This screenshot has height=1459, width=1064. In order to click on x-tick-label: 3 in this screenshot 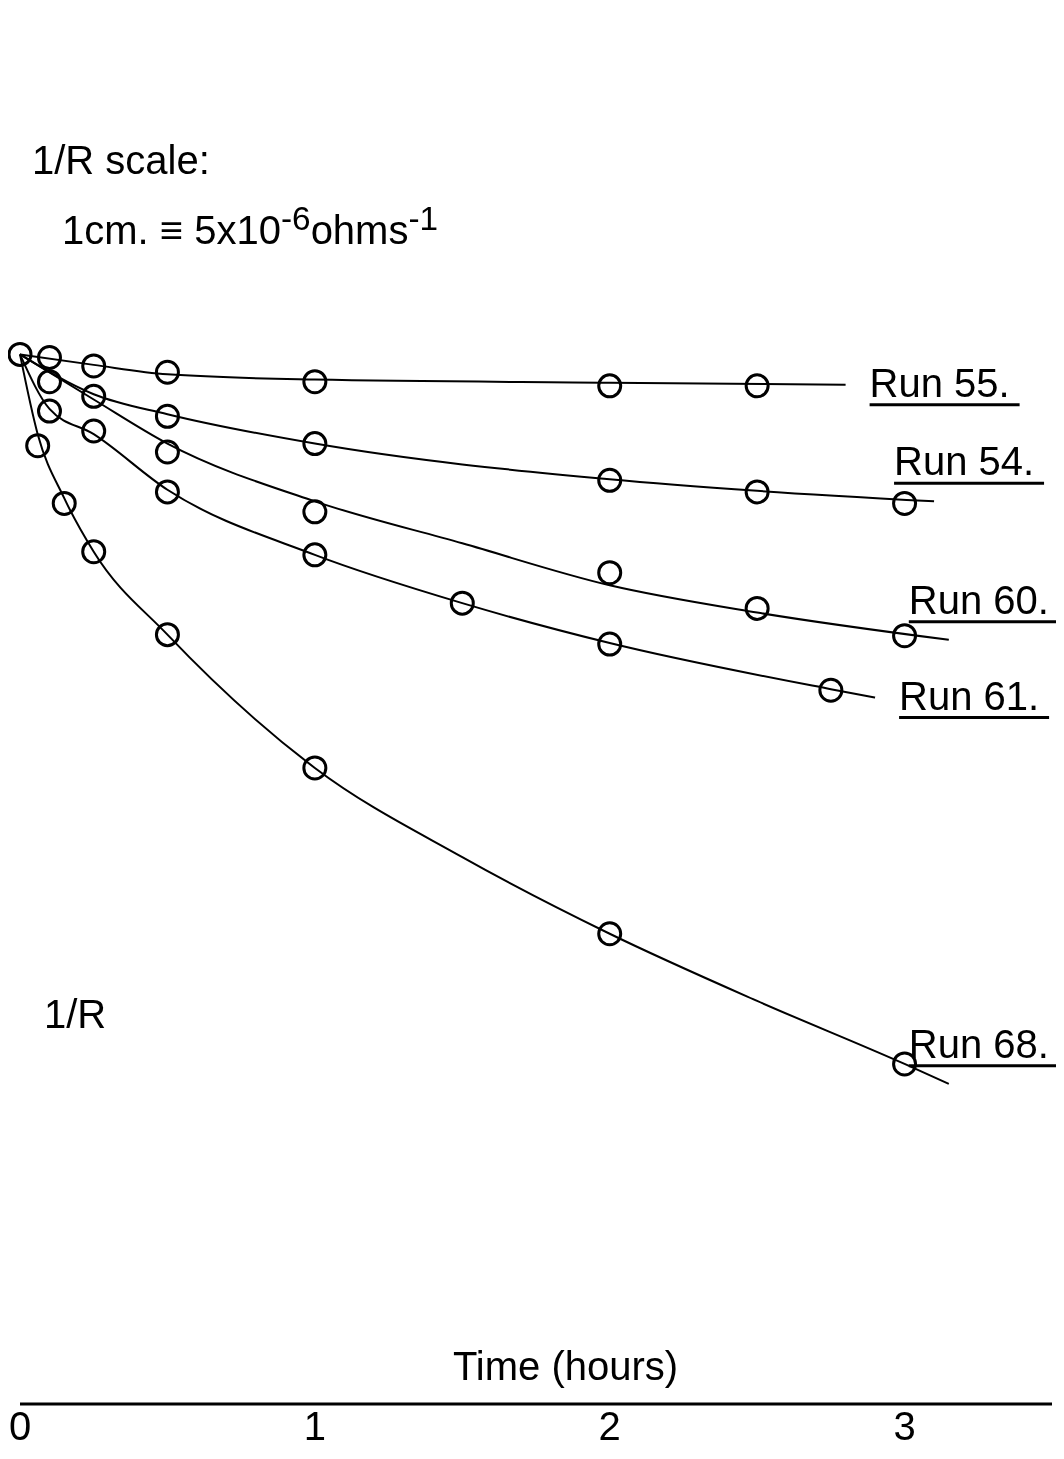, I will do `click(904, 1426)`.